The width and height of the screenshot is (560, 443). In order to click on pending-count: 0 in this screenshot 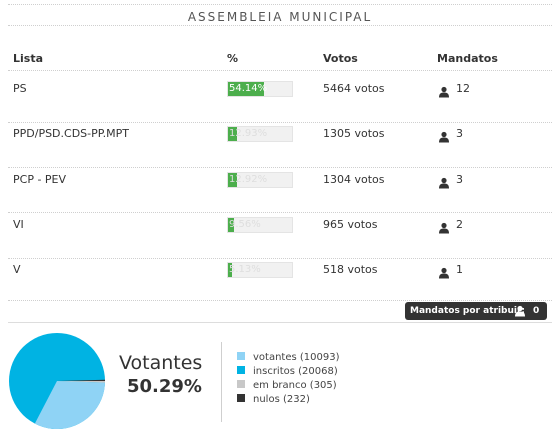, I will do `click(536, 311)`.